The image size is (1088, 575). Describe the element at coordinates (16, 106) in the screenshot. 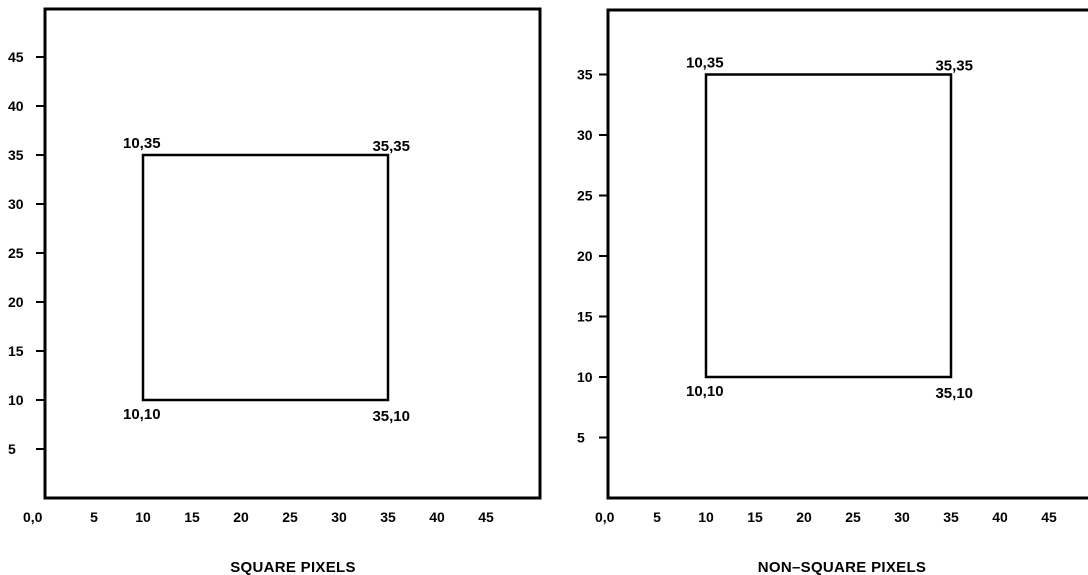

I see `y-tick-label: 40` at that location.